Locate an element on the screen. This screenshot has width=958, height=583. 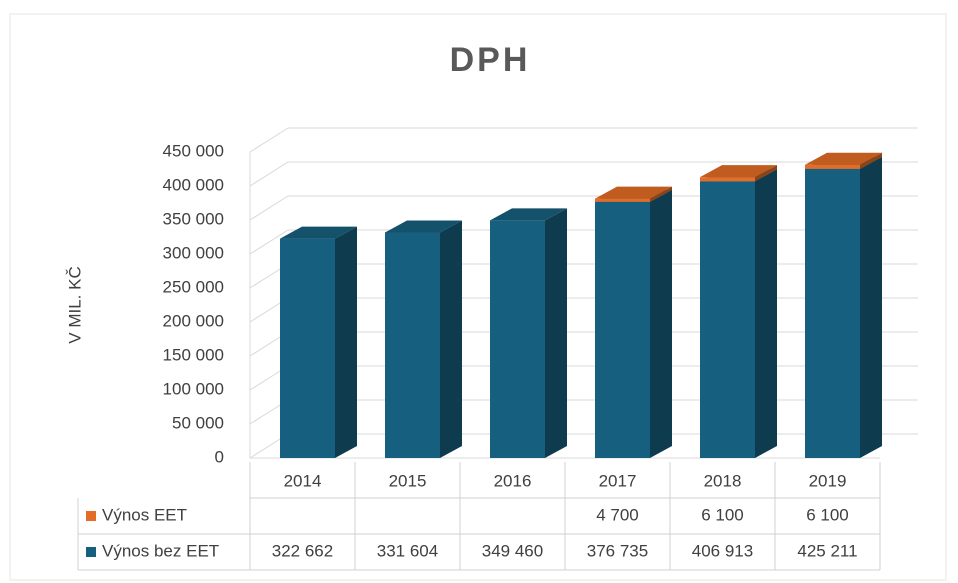
y-tick-label: 100 000 is located at coordinates (193, 388).